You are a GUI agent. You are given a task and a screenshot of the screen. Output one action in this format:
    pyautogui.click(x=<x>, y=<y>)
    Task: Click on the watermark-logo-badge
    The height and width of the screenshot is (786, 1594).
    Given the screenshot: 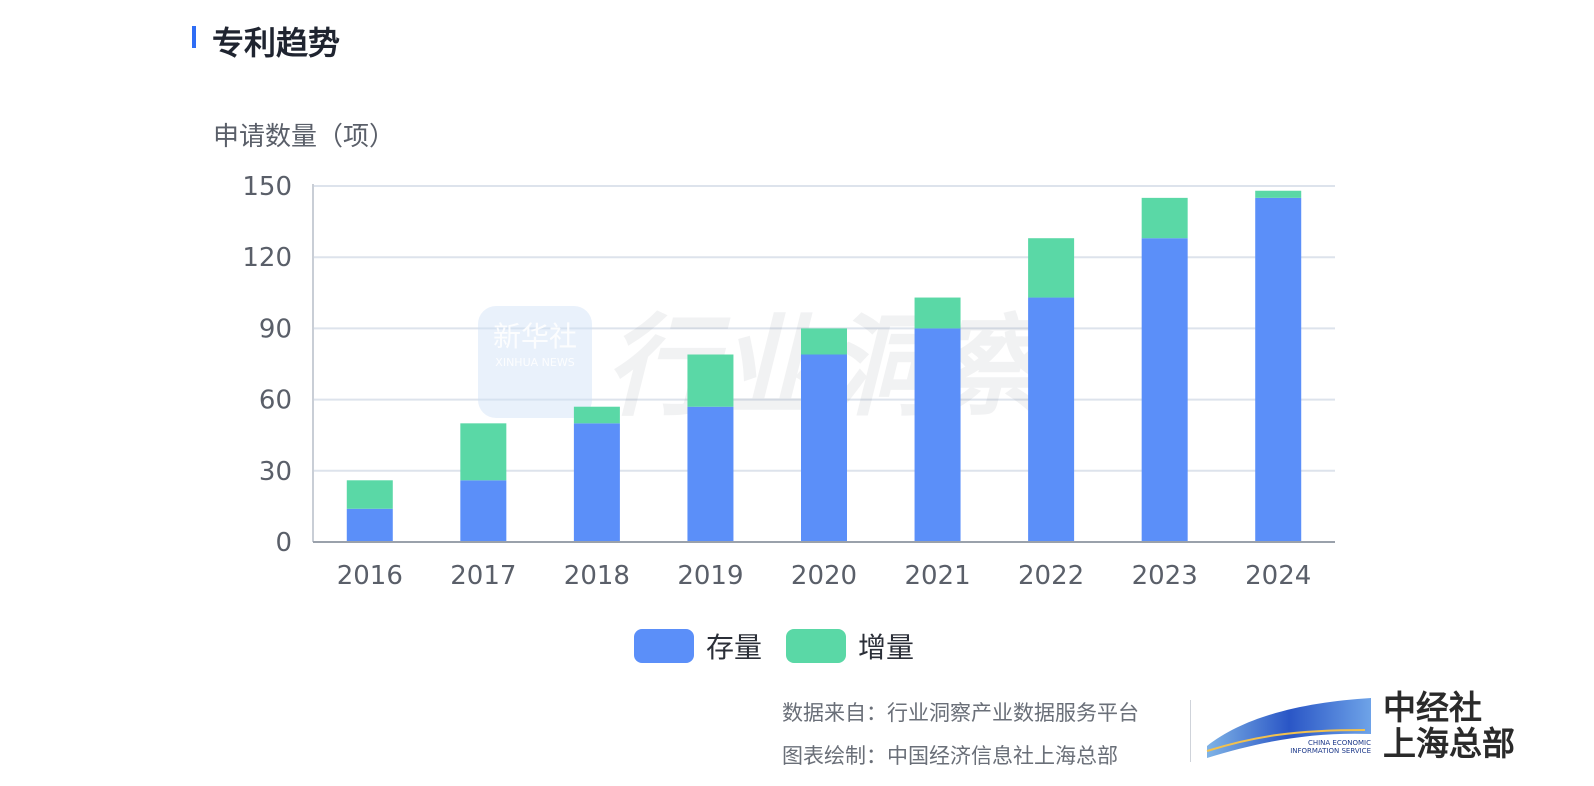 What is the action you would take?
    pyautogui.click(x=535, y=362)
    